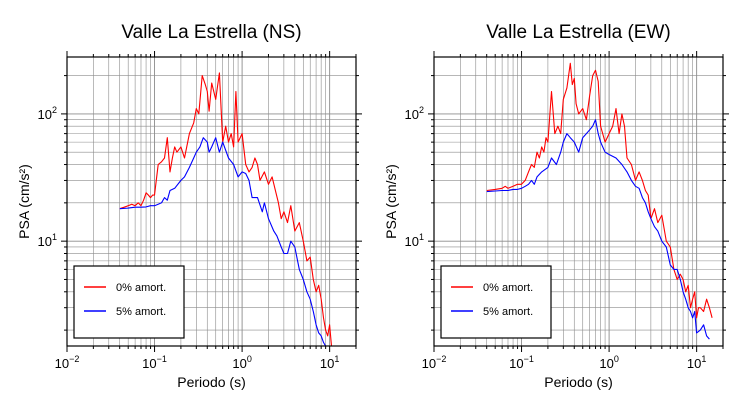 The height and width of the screenshot is (400, 730). What do you see at coordinates (578, 32) in the screenshot?
I see `chart-title: Valle La Estrella (EW)` at bounding box center [578, 32].